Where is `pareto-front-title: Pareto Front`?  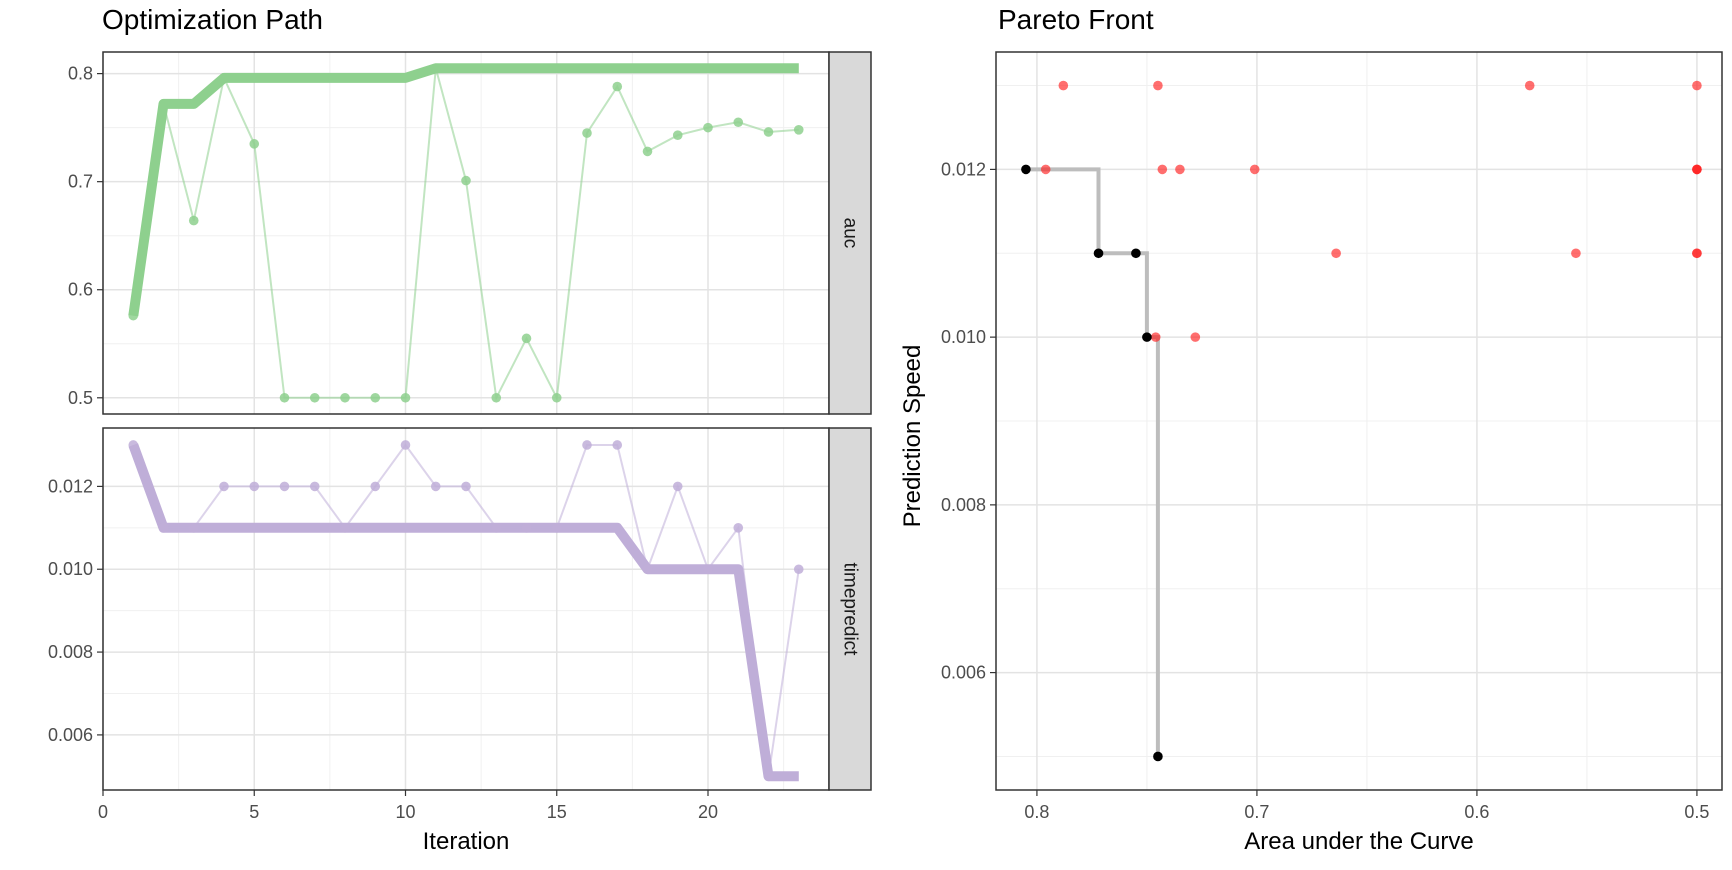
pareto-front-title: Pareto Front is located at coordinates (1076, 19).